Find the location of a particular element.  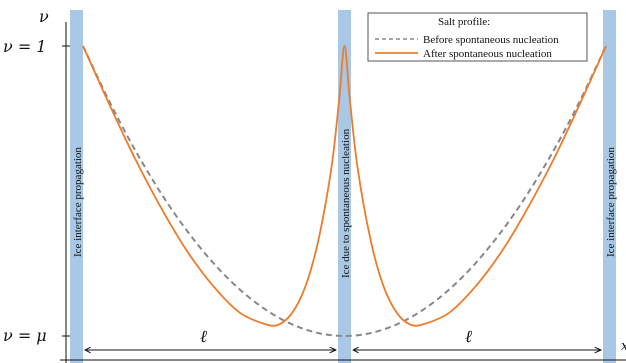

band-label-left: Ice interface propagation is located at coordinates (78, 202).